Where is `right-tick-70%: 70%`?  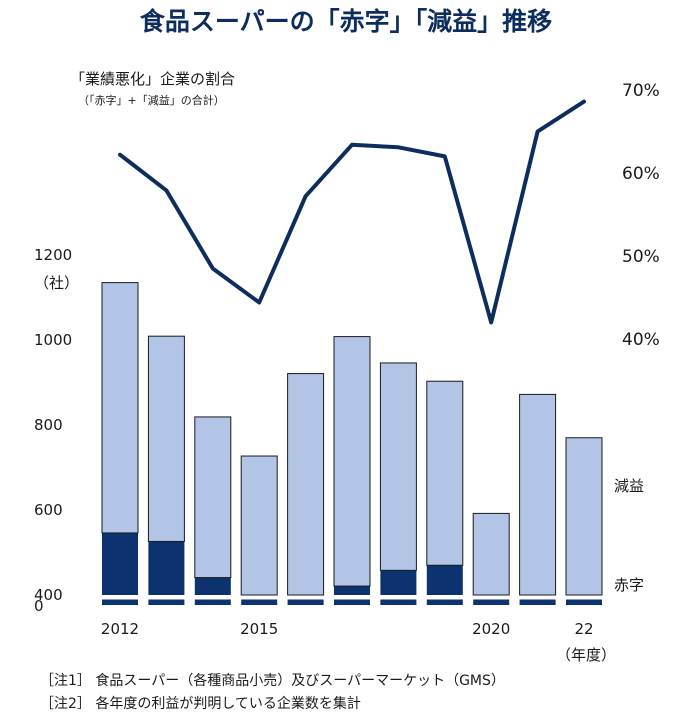
right-tick-70%: 70% is located at coordinates (641, 91).